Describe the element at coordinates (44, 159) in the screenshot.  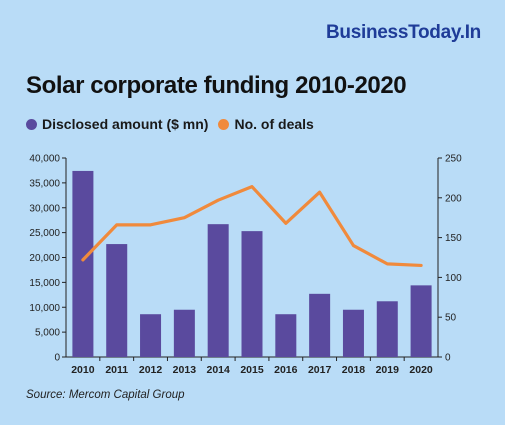
I see `y-left-tick-label: 40,000` at that location.